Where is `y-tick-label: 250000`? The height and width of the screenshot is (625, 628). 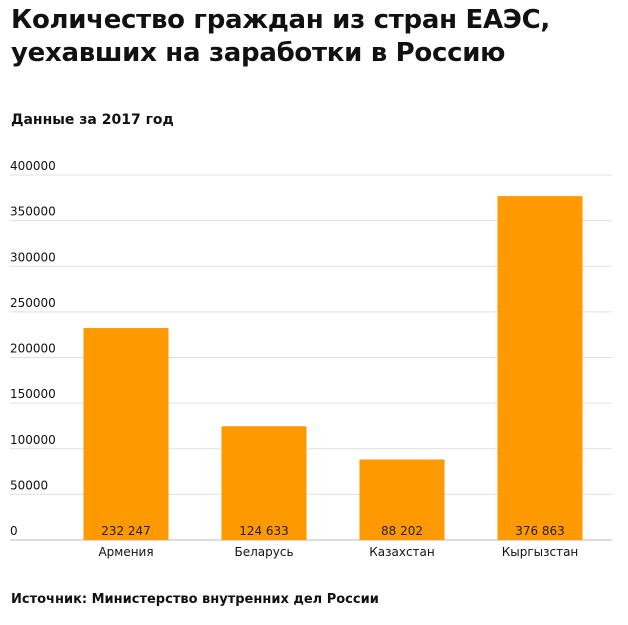 y-tick-label: 250000 is located at coordinates (33, 303).